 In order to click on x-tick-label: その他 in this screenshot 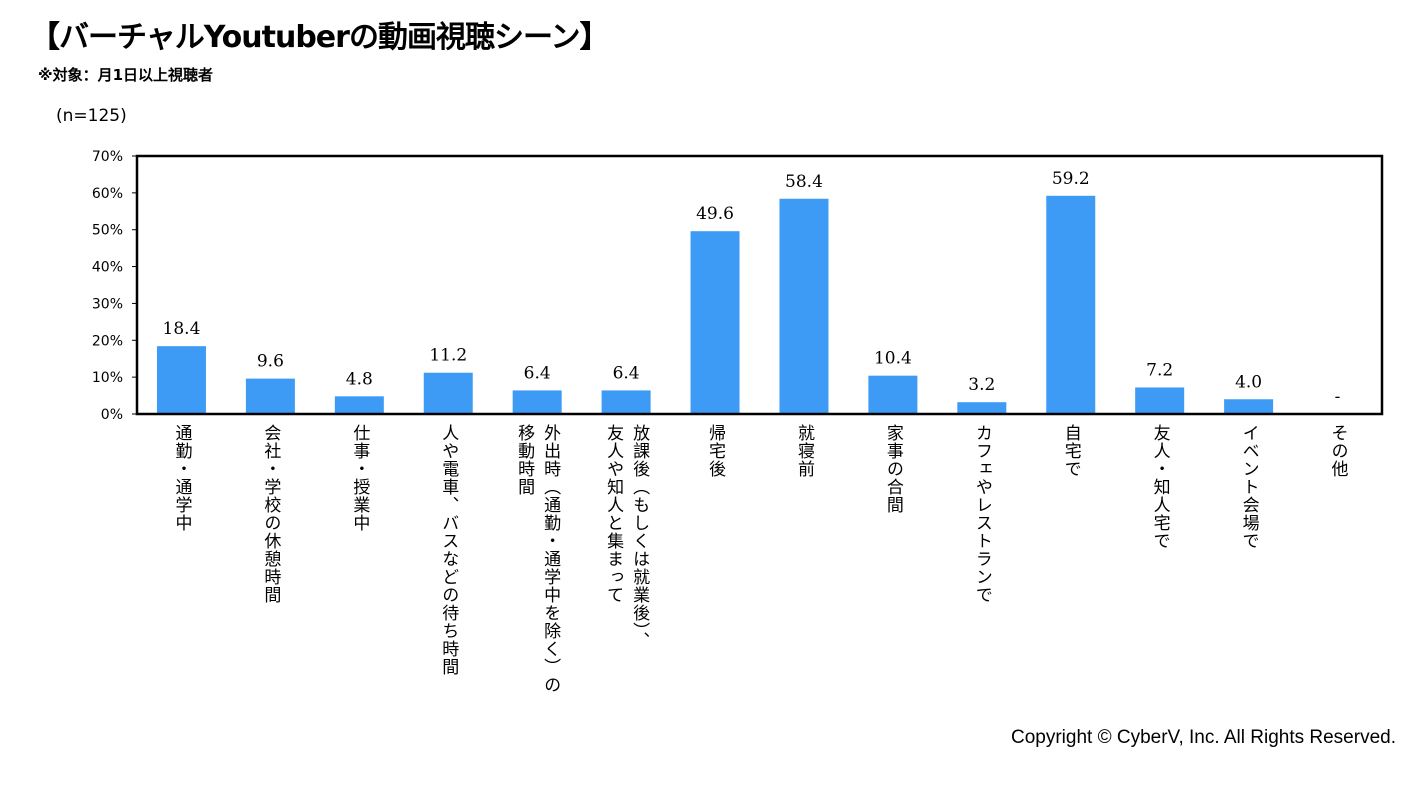, I will do `click(1337, 451)`.